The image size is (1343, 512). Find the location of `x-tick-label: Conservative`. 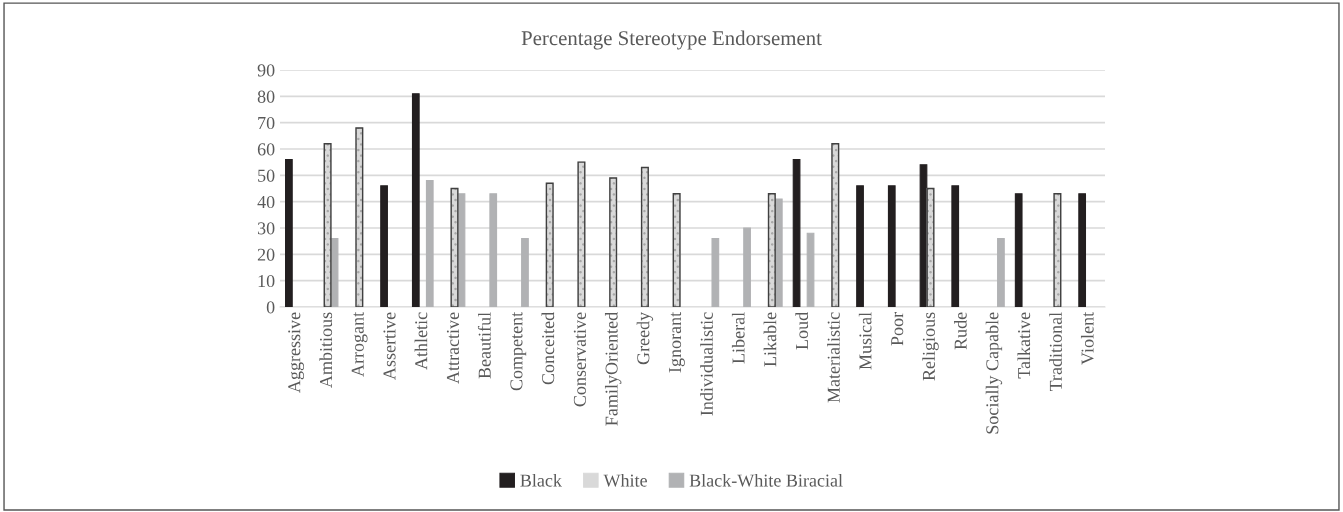

x-tick-label: Conservative is located at coordinates (579, 359).